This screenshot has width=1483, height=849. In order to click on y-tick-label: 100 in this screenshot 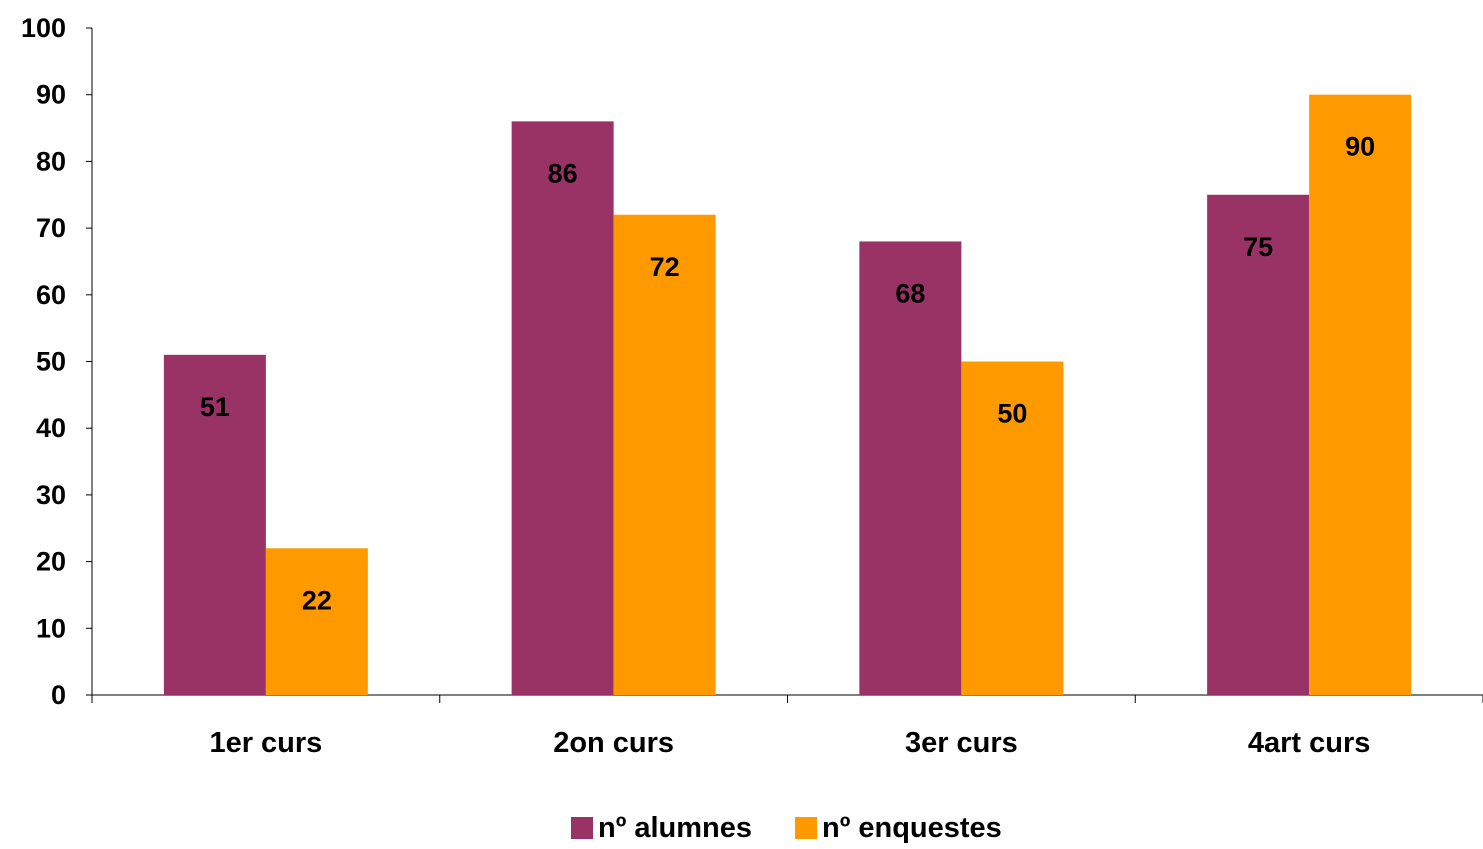, I will do `click(43, 28)`.